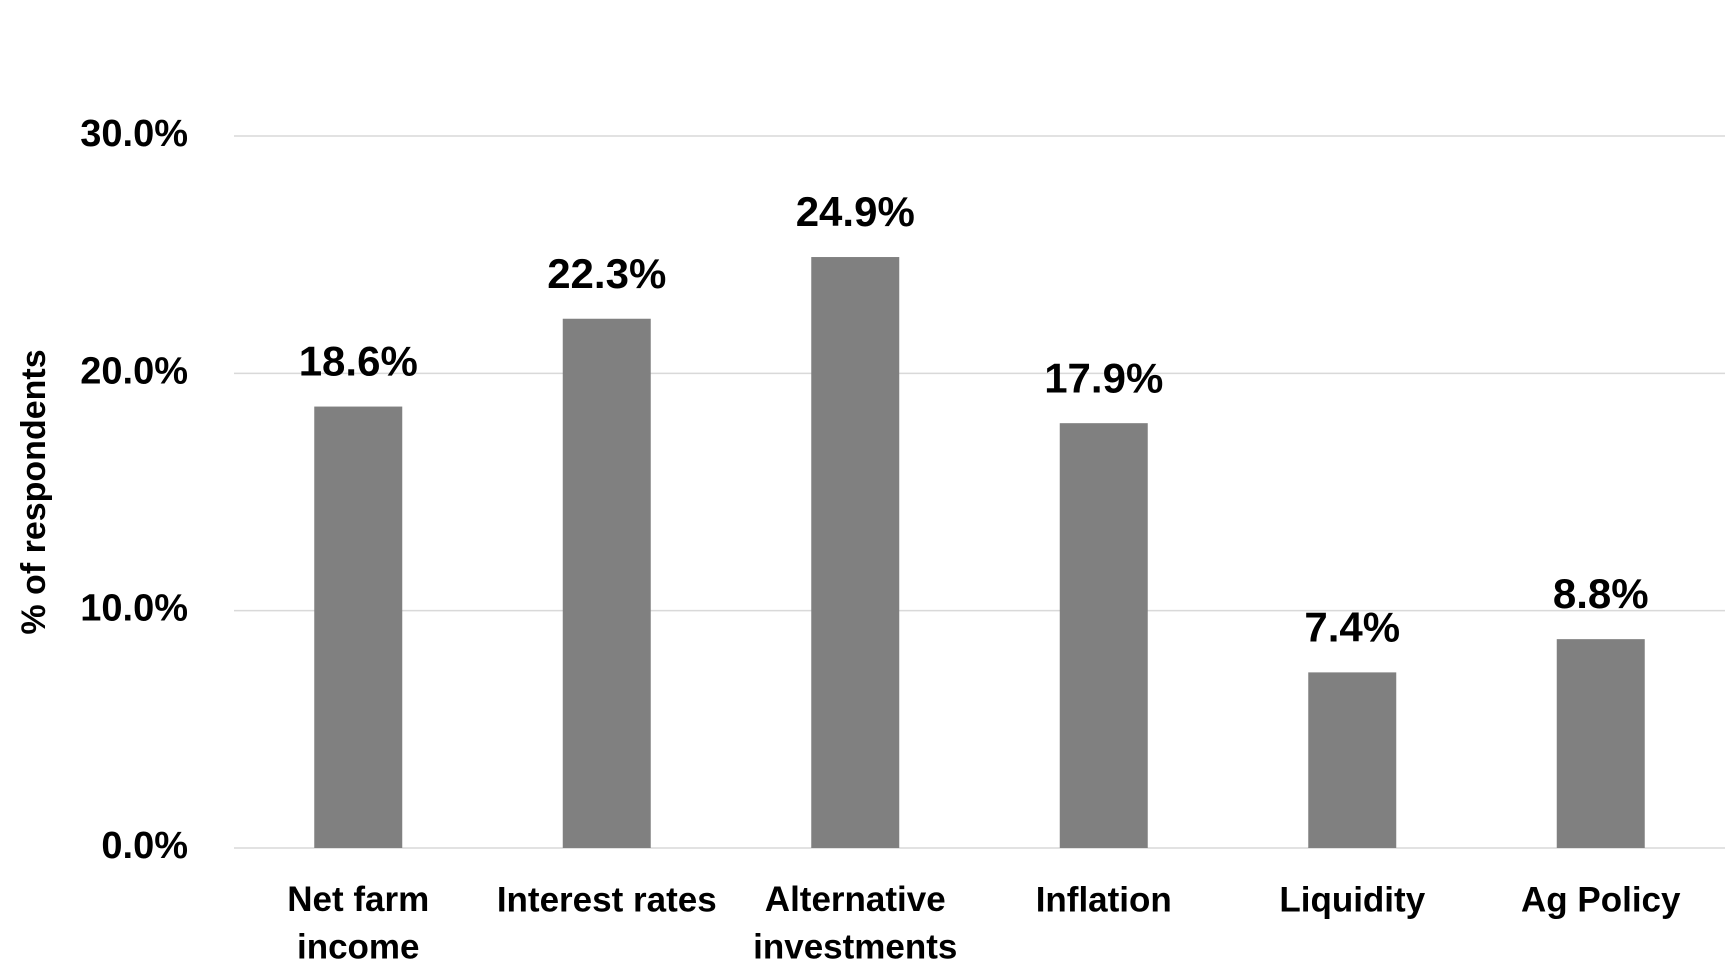  I want to click on y-tick-label: 10.0%, so click(134, 609).